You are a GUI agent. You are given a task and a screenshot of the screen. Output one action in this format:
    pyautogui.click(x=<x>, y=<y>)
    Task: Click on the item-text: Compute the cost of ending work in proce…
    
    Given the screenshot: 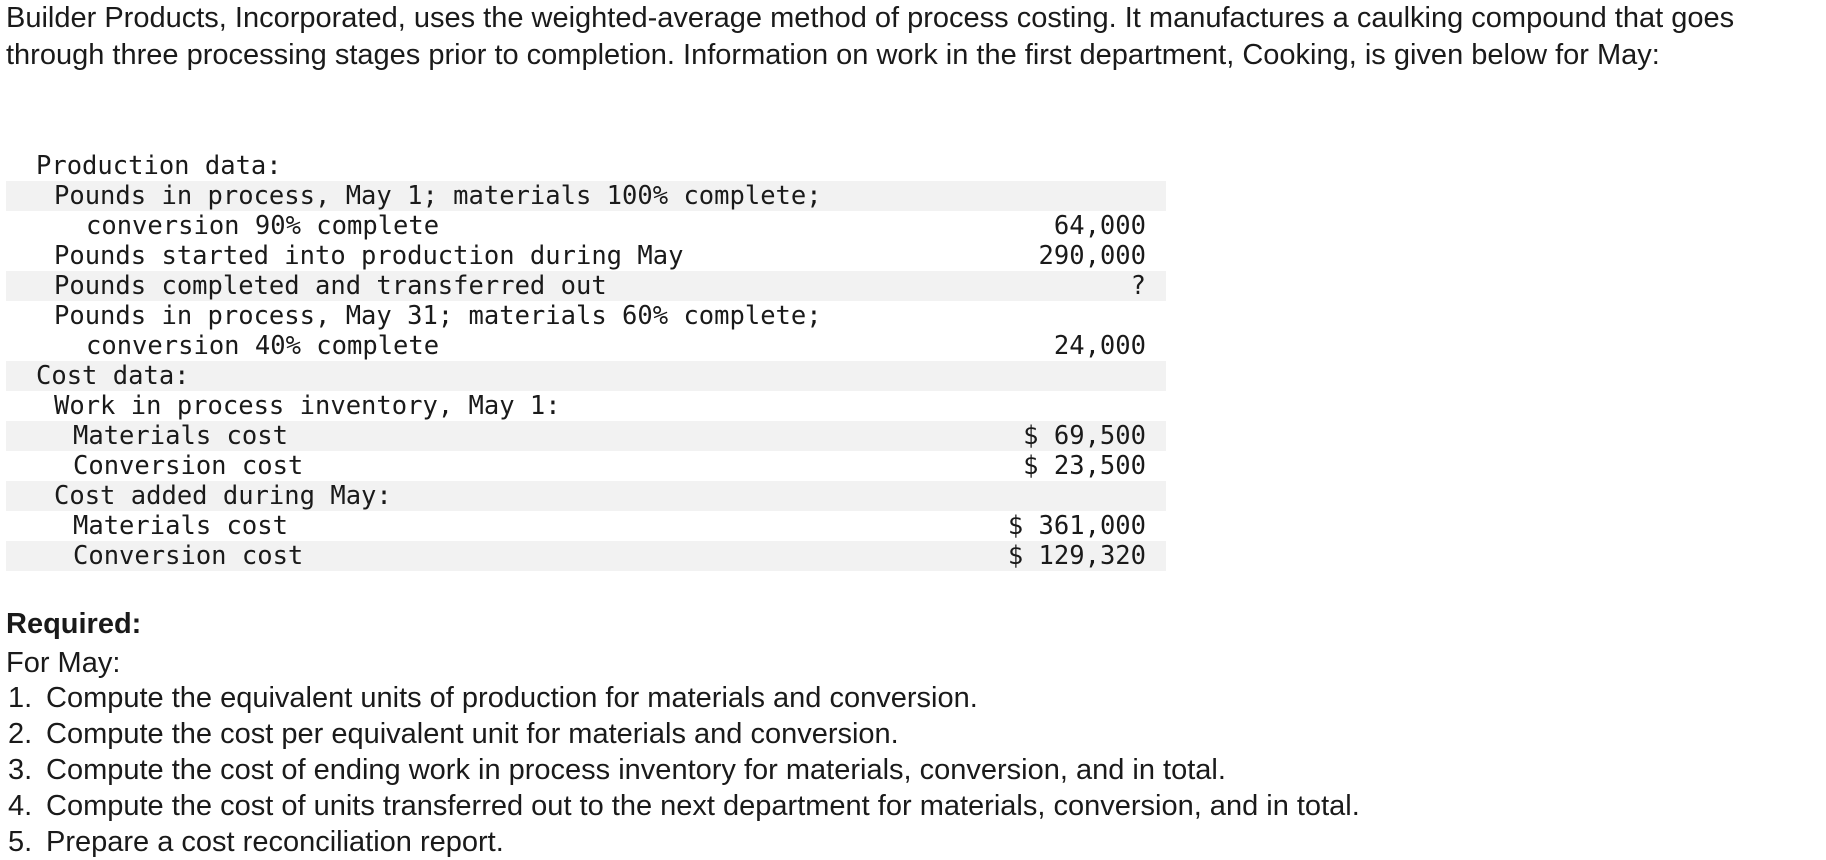 What is the action you would take?
    pyautogui.click(x=636, y=770)
    